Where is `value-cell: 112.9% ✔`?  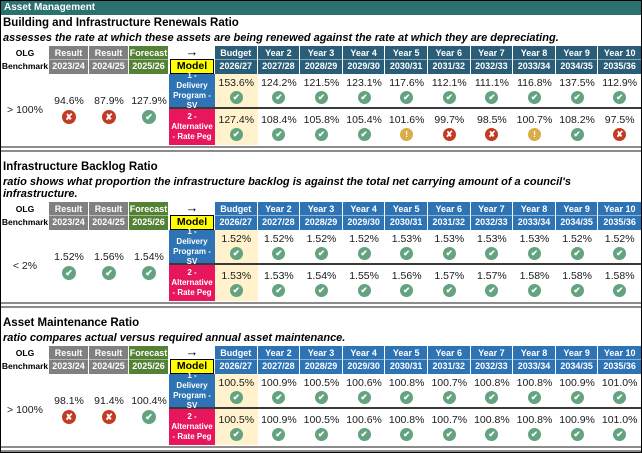
value-cell: 112.9% ✔ is located at coordinates (619, 91).